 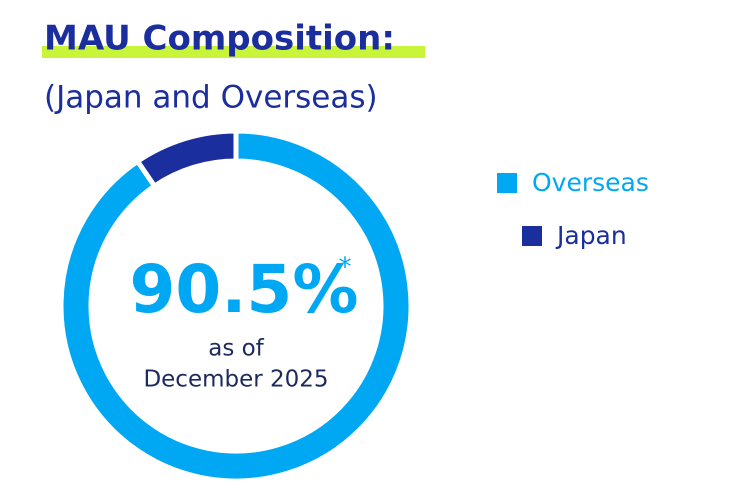 I want to click on center-text: December 2025, so click(x=235, y=380).